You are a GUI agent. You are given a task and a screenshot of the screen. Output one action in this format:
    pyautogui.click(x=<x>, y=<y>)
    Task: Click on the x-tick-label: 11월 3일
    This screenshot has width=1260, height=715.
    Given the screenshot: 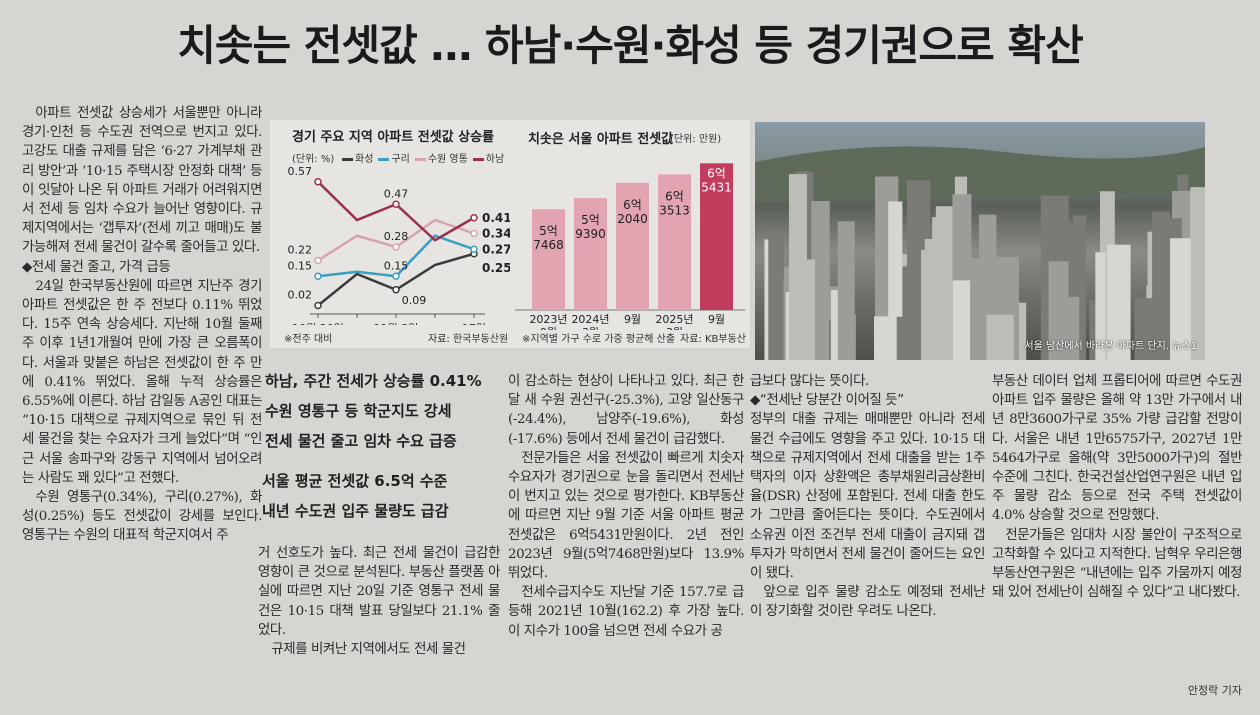 What is the action you would take?
    pyautogui.click(x=396, y=323)
    